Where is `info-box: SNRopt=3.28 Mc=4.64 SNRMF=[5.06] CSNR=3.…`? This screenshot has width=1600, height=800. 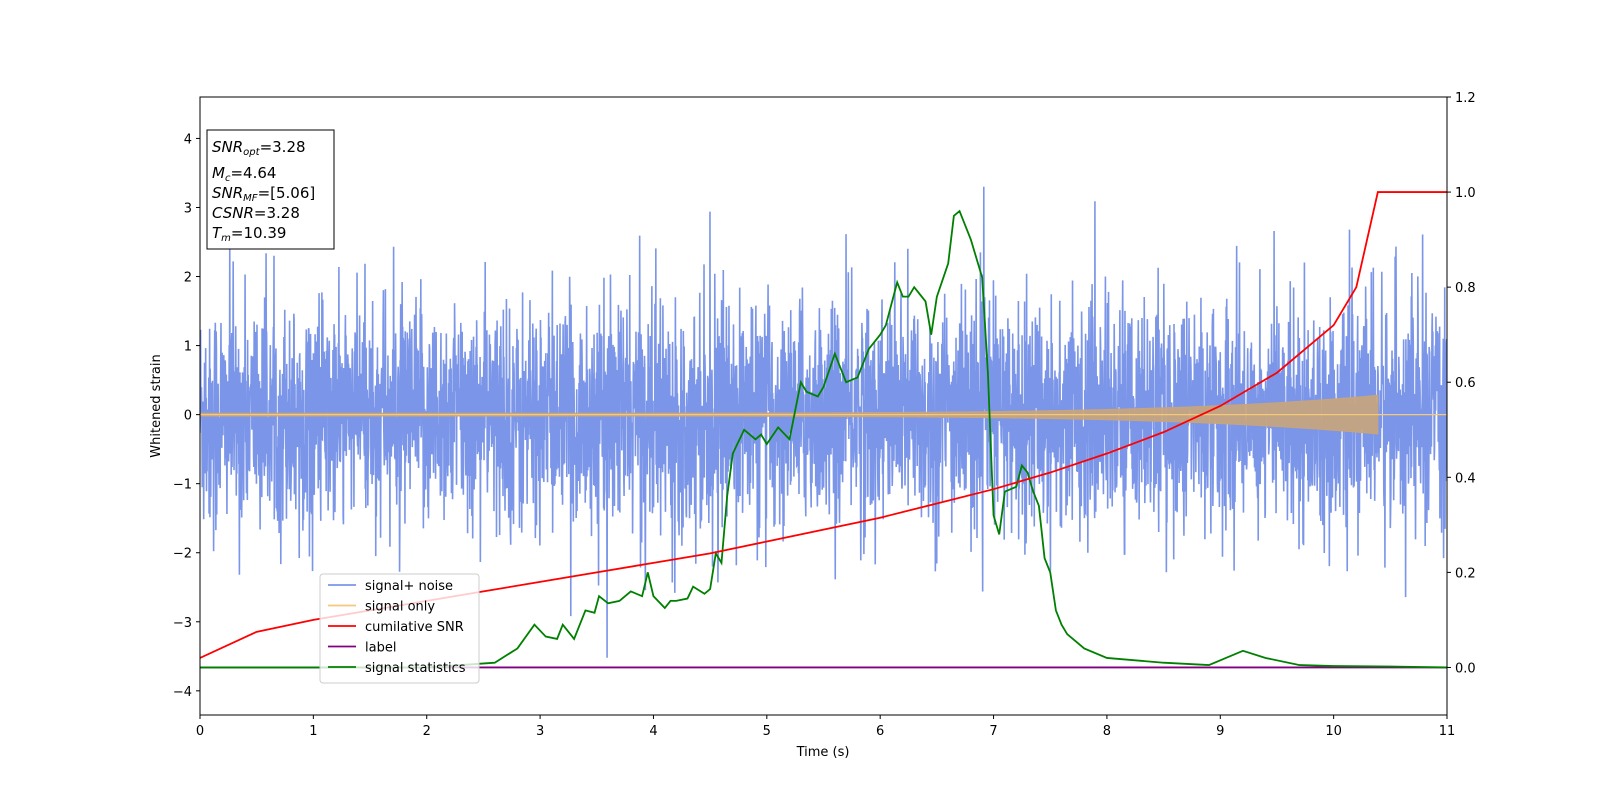
info-box: SNRopt=3.28 Mc=4.64 SNRMF=[5.06] CSNR=3.… is located at coordinates (270, 189).